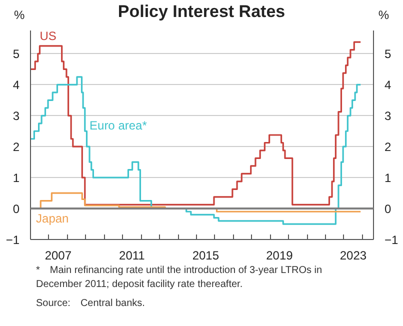 The height and width of the screenshot is (326, 403). I want to click on y2-tick-label: −1, so click(391, 240).